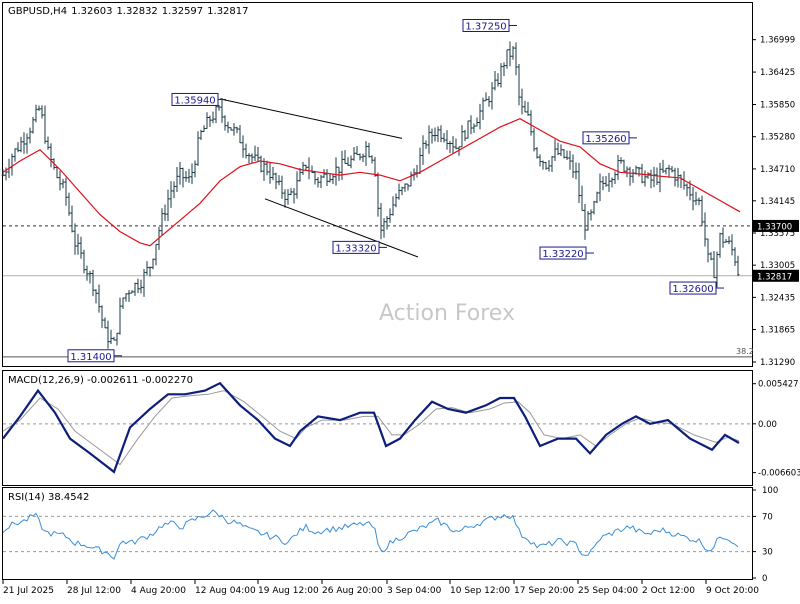 Image resolution: width=800 pixels, height=604 pixels. I want to click on rsi-panel-frame, so click(377, 533).